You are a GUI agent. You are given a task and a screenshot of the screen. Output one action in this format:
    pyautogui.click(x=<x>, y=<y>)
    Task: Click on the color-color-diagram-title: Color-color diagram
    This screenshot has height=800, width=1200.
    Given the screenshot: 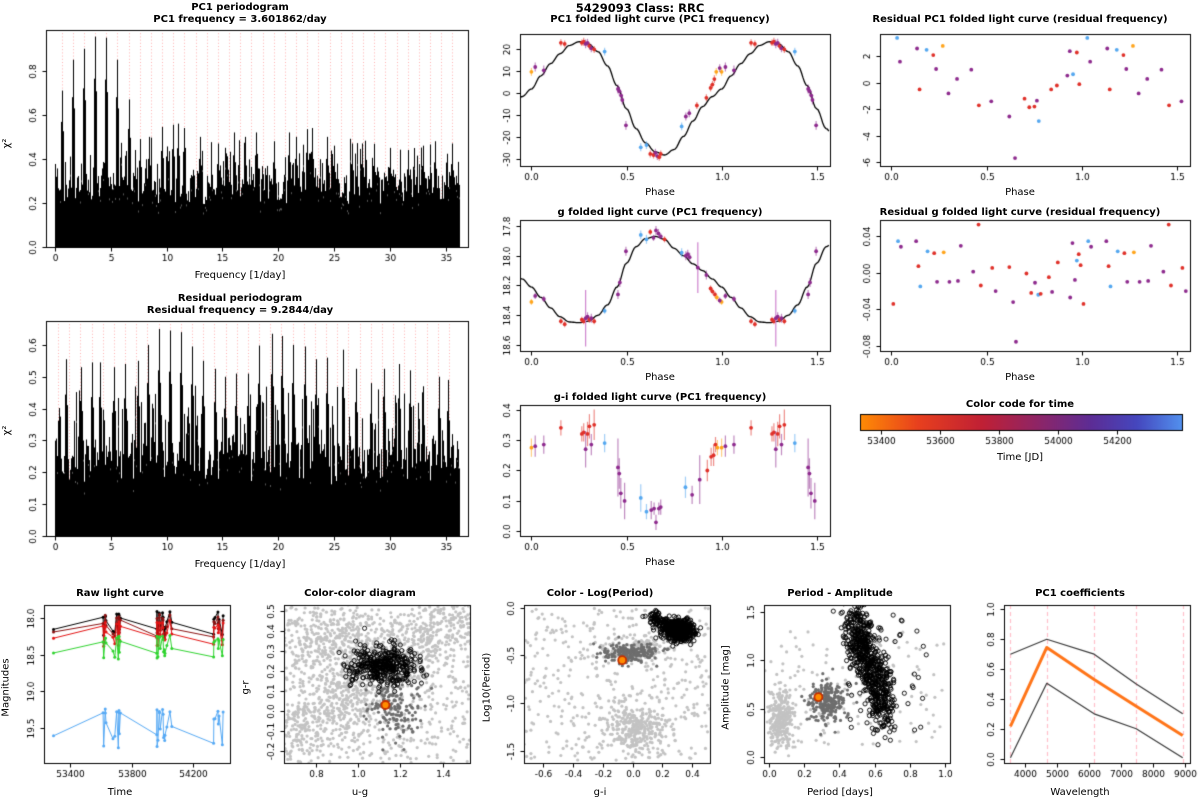 What is the action you would take?
    pyautogui.click(x=360, y=593)
    